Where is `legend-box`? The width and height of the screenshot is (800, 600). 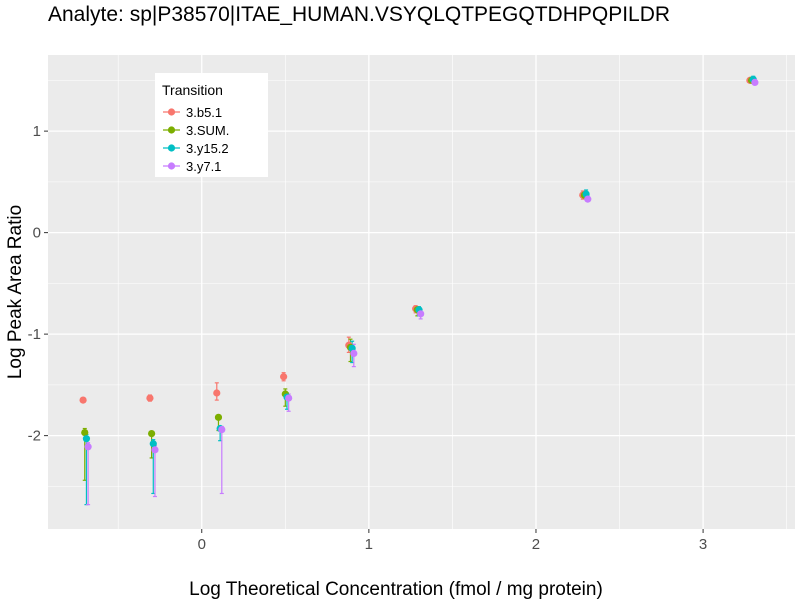
legend-box is located at coordinates (211, 125).